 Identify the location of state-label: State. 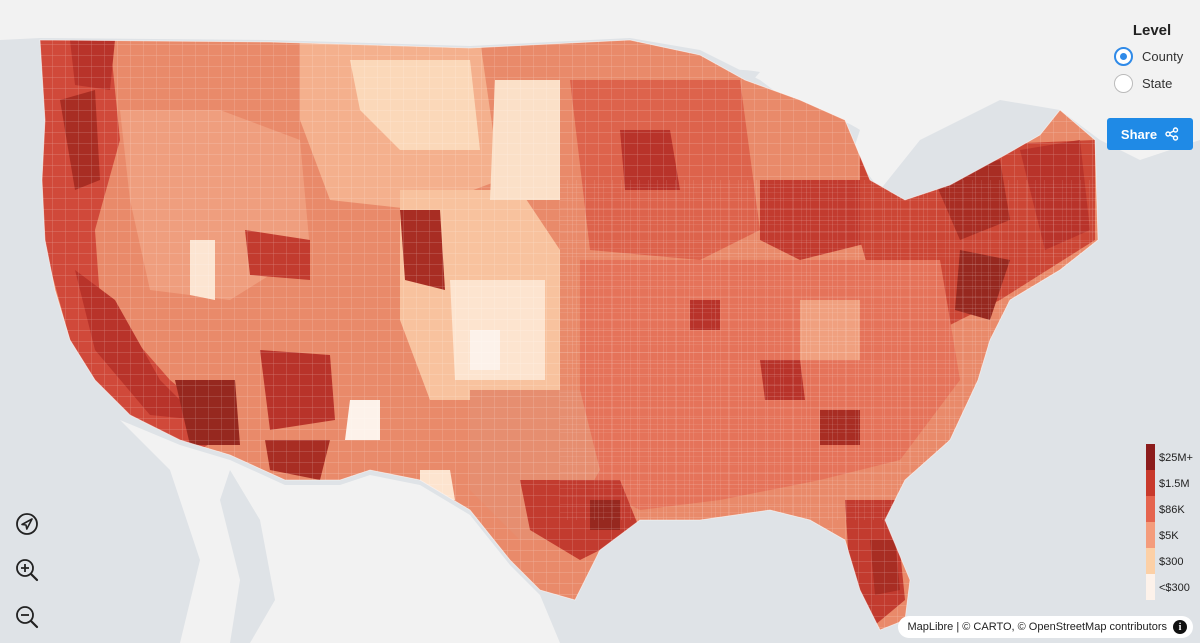
(1157, 83).